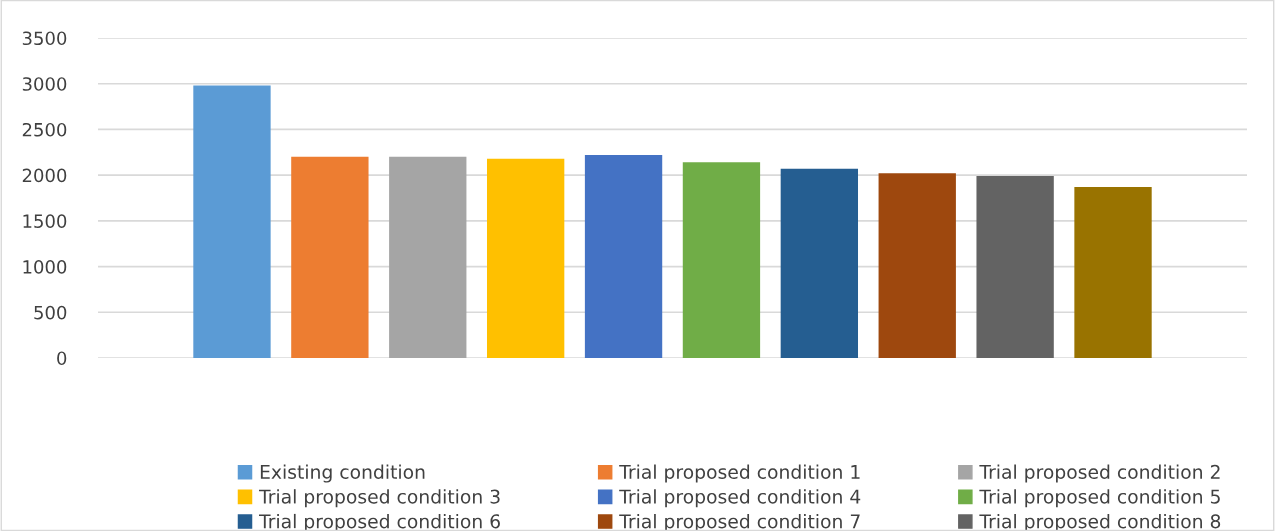 The height and width of the screenshot is (531, 1275). I want to click on y-tick-label: 3500, so click(44, 38).